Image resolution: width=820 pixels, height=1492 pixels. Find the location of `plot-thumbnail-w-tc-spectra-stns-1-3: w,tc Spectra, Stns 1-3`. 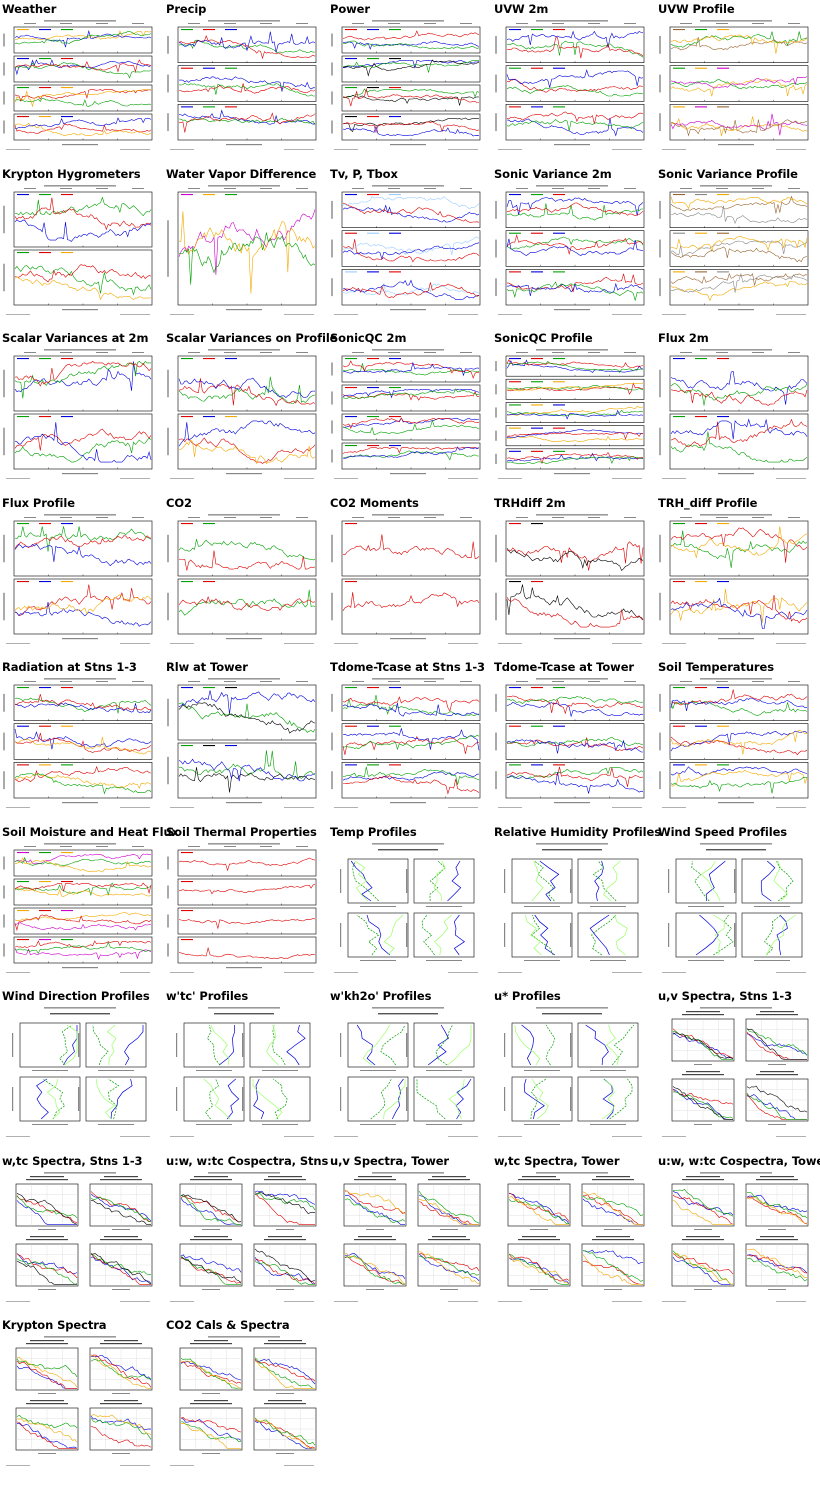

plot-thumbnail-w-tc-spectra-stns-1-3: w,tc Spectra, Stns 1-3 is located at coordinates (80, 1232).